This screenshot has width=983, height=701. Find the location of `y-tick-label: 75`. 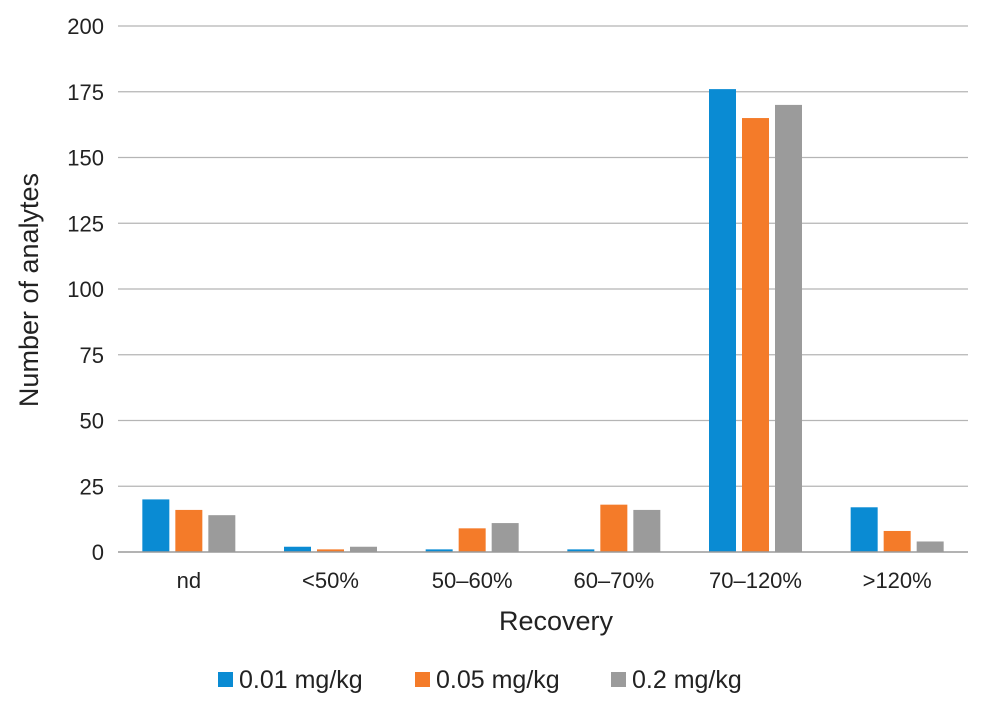

y-tick-label: 75 is located at coordinates (92, 355).